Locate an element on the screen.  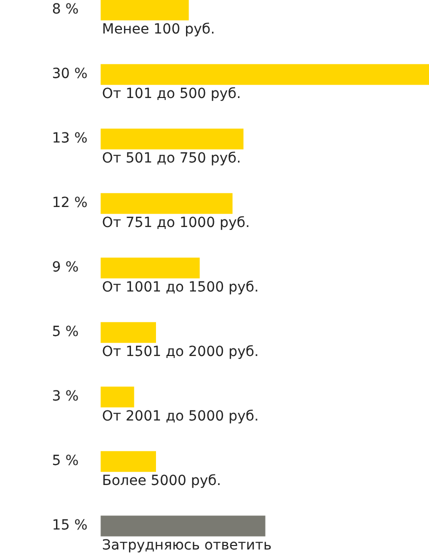
data-label: 12 % is located at coordinates (70, 203).